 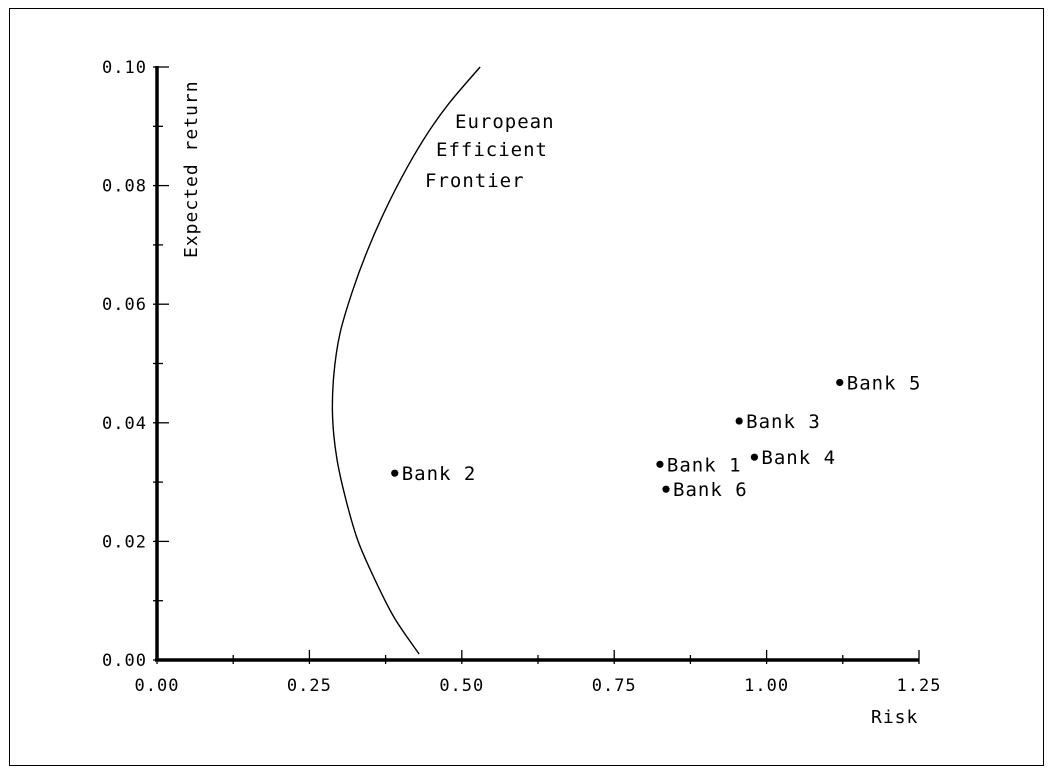 What do you see at coordinates (614, 686) in the screenshot?
I see `x-tick-label: 0.75` at bounding box center [614, 686].